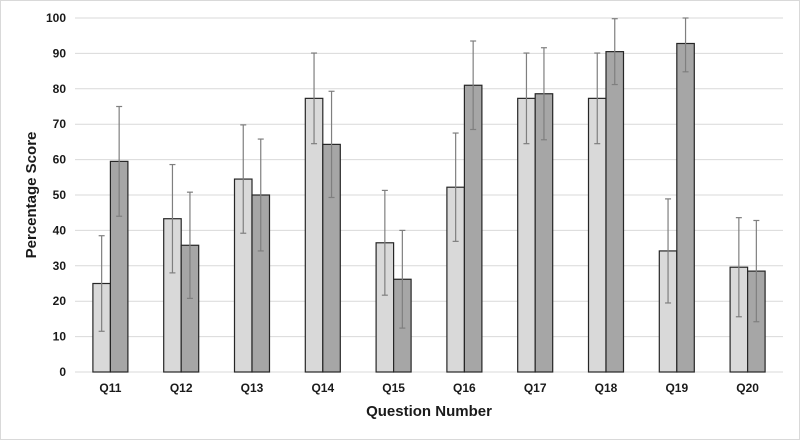 Image resolution: width=800 pixels, height=440 pixels. I want to click on y-tick-label: 30, so click(60, 266).